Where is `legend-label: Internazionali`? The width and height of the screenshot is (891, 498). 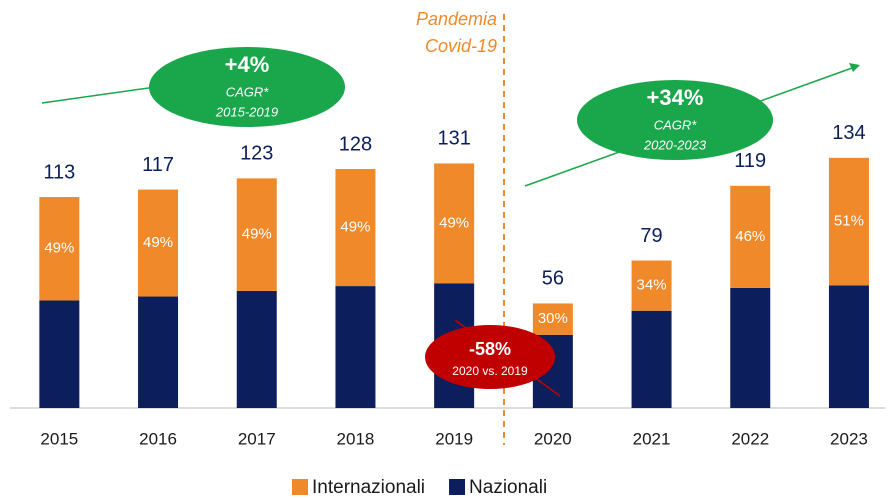 legend-label: Internazionali is located at coordinates (368, 487).